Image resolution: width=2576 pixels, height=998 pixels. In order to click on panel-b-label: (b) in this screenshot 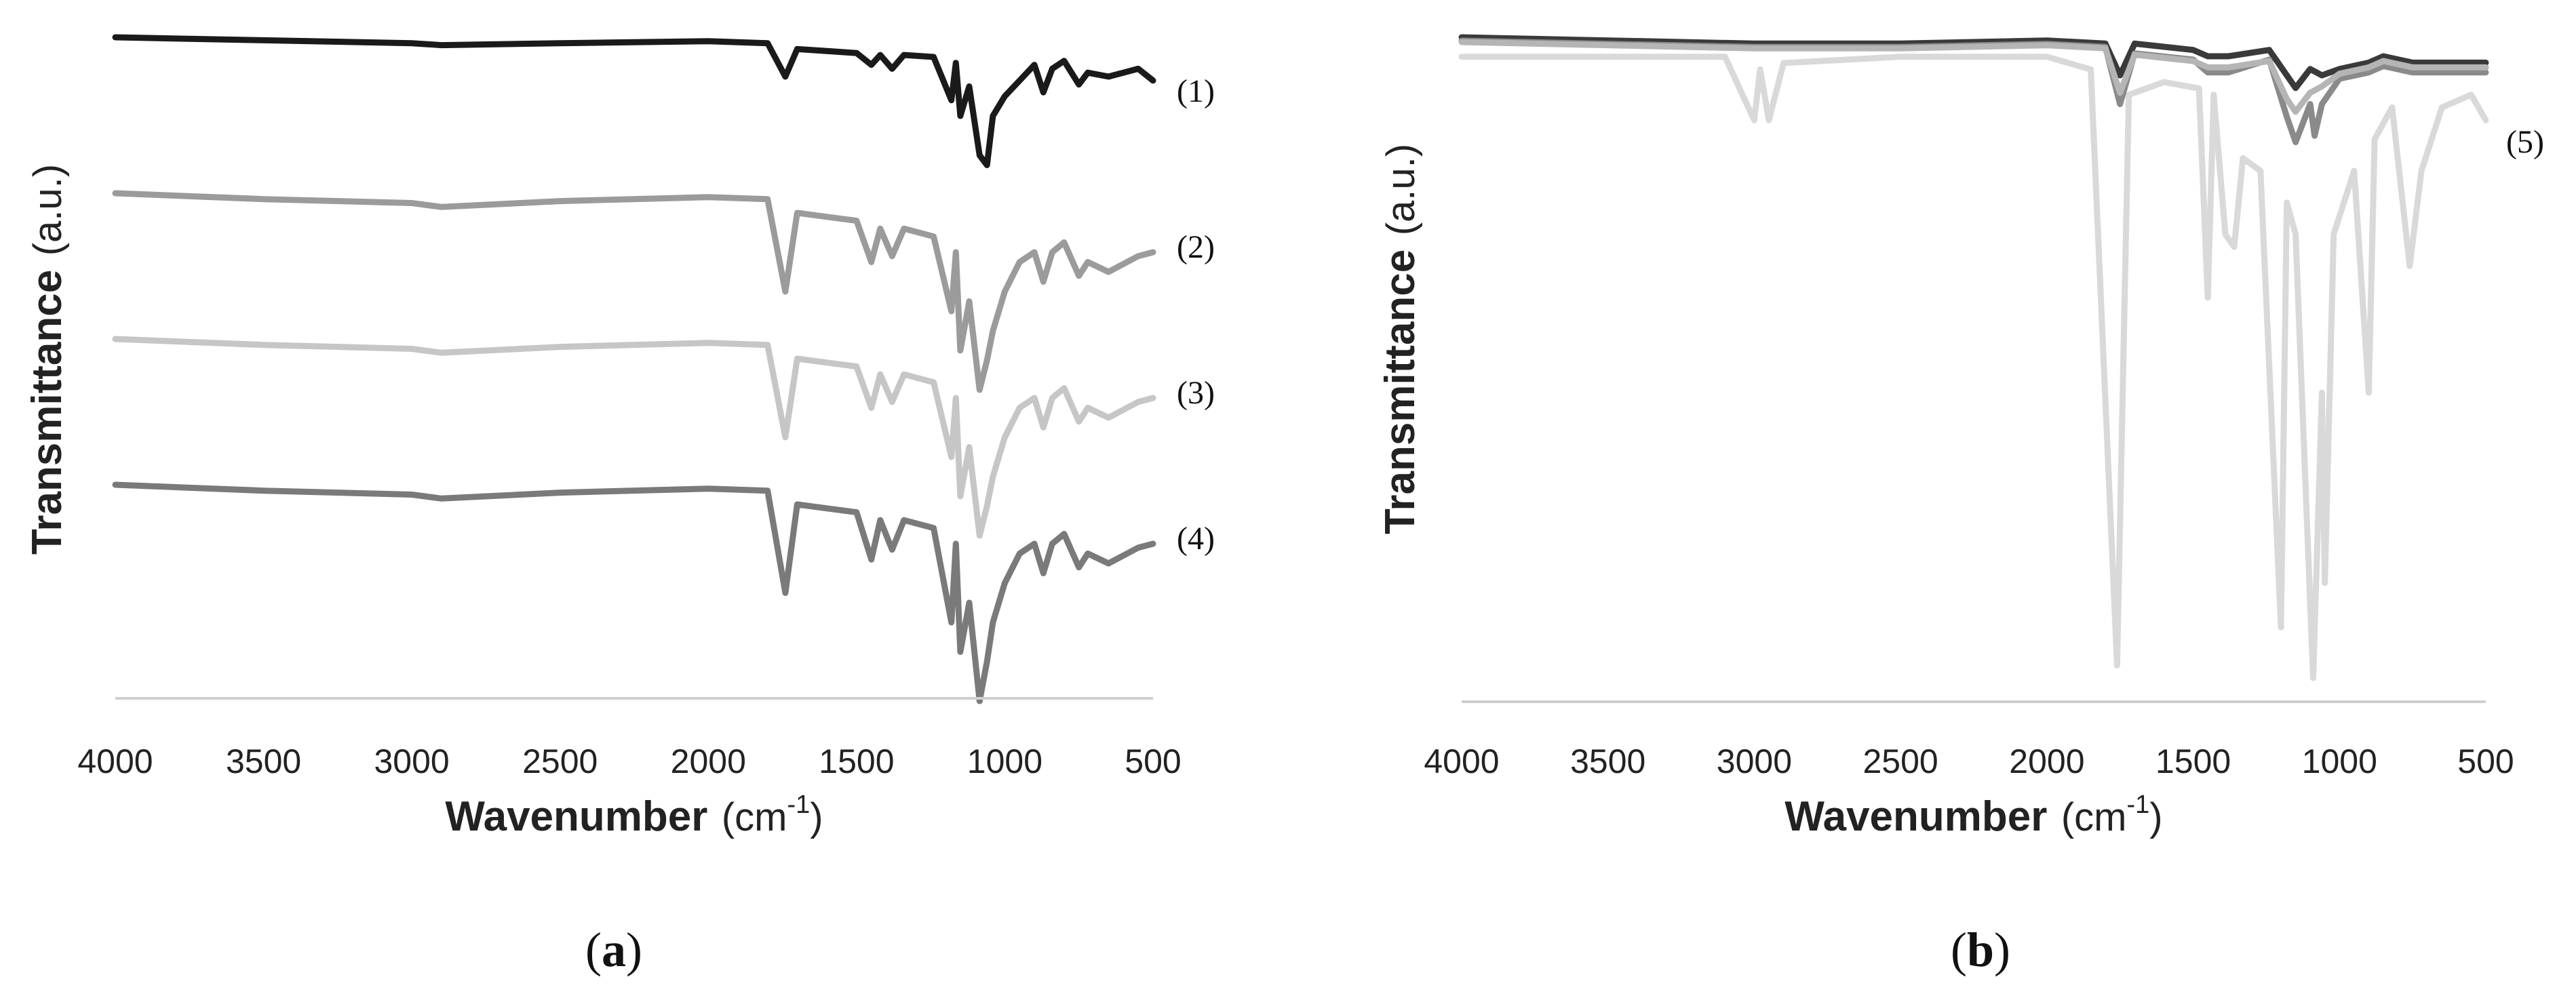, I will do `click(1980, 950)`.